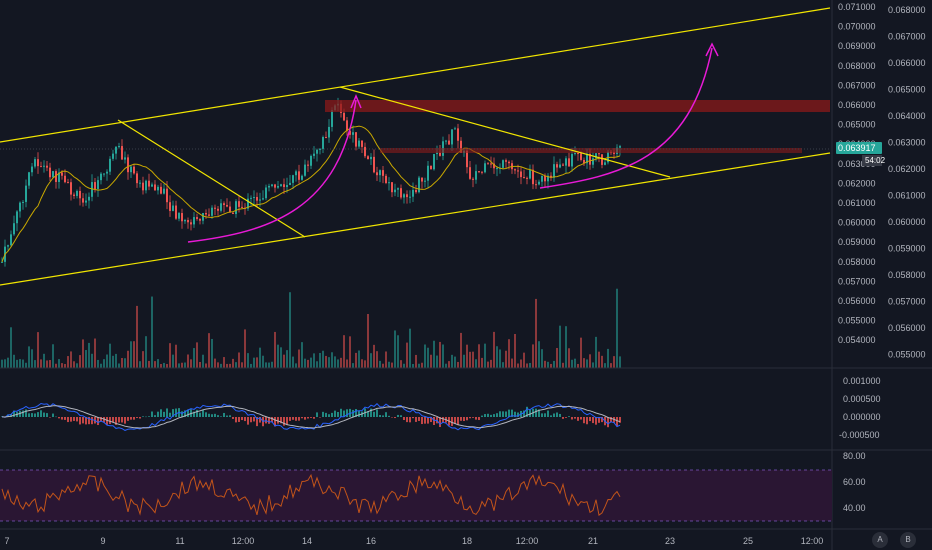  I want to click on volume-bars, so click(311, 328).